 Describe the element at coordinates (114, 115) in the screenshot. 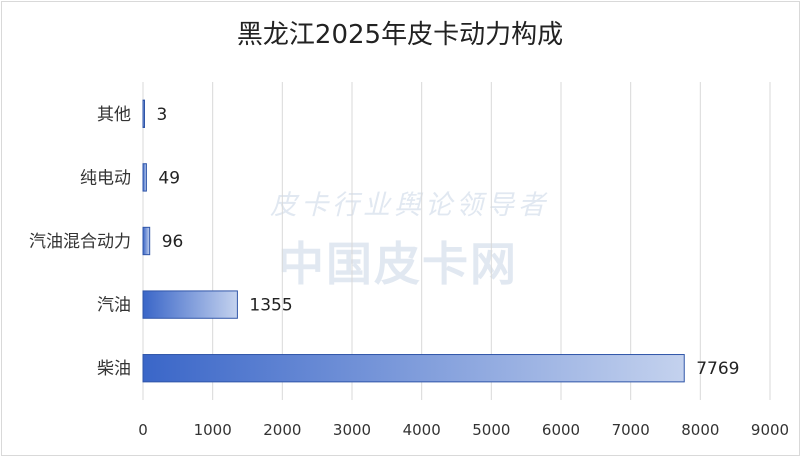

I see `category-label: 其他` at that location.